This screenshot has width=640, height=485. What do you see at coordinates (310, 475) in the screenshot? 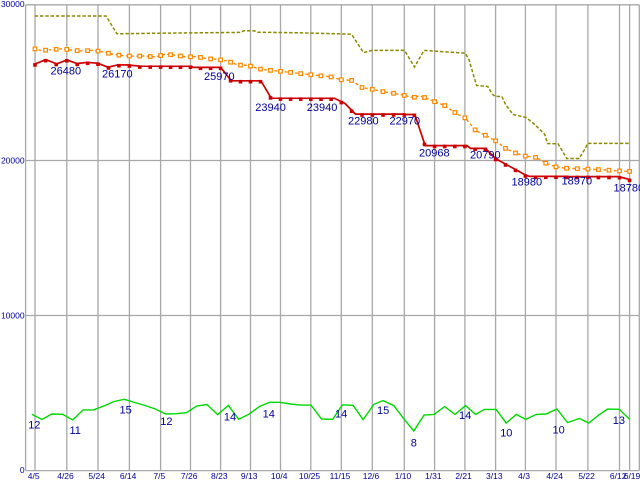
I see `svg-text: 10/25` at bounding box center [310, 475].